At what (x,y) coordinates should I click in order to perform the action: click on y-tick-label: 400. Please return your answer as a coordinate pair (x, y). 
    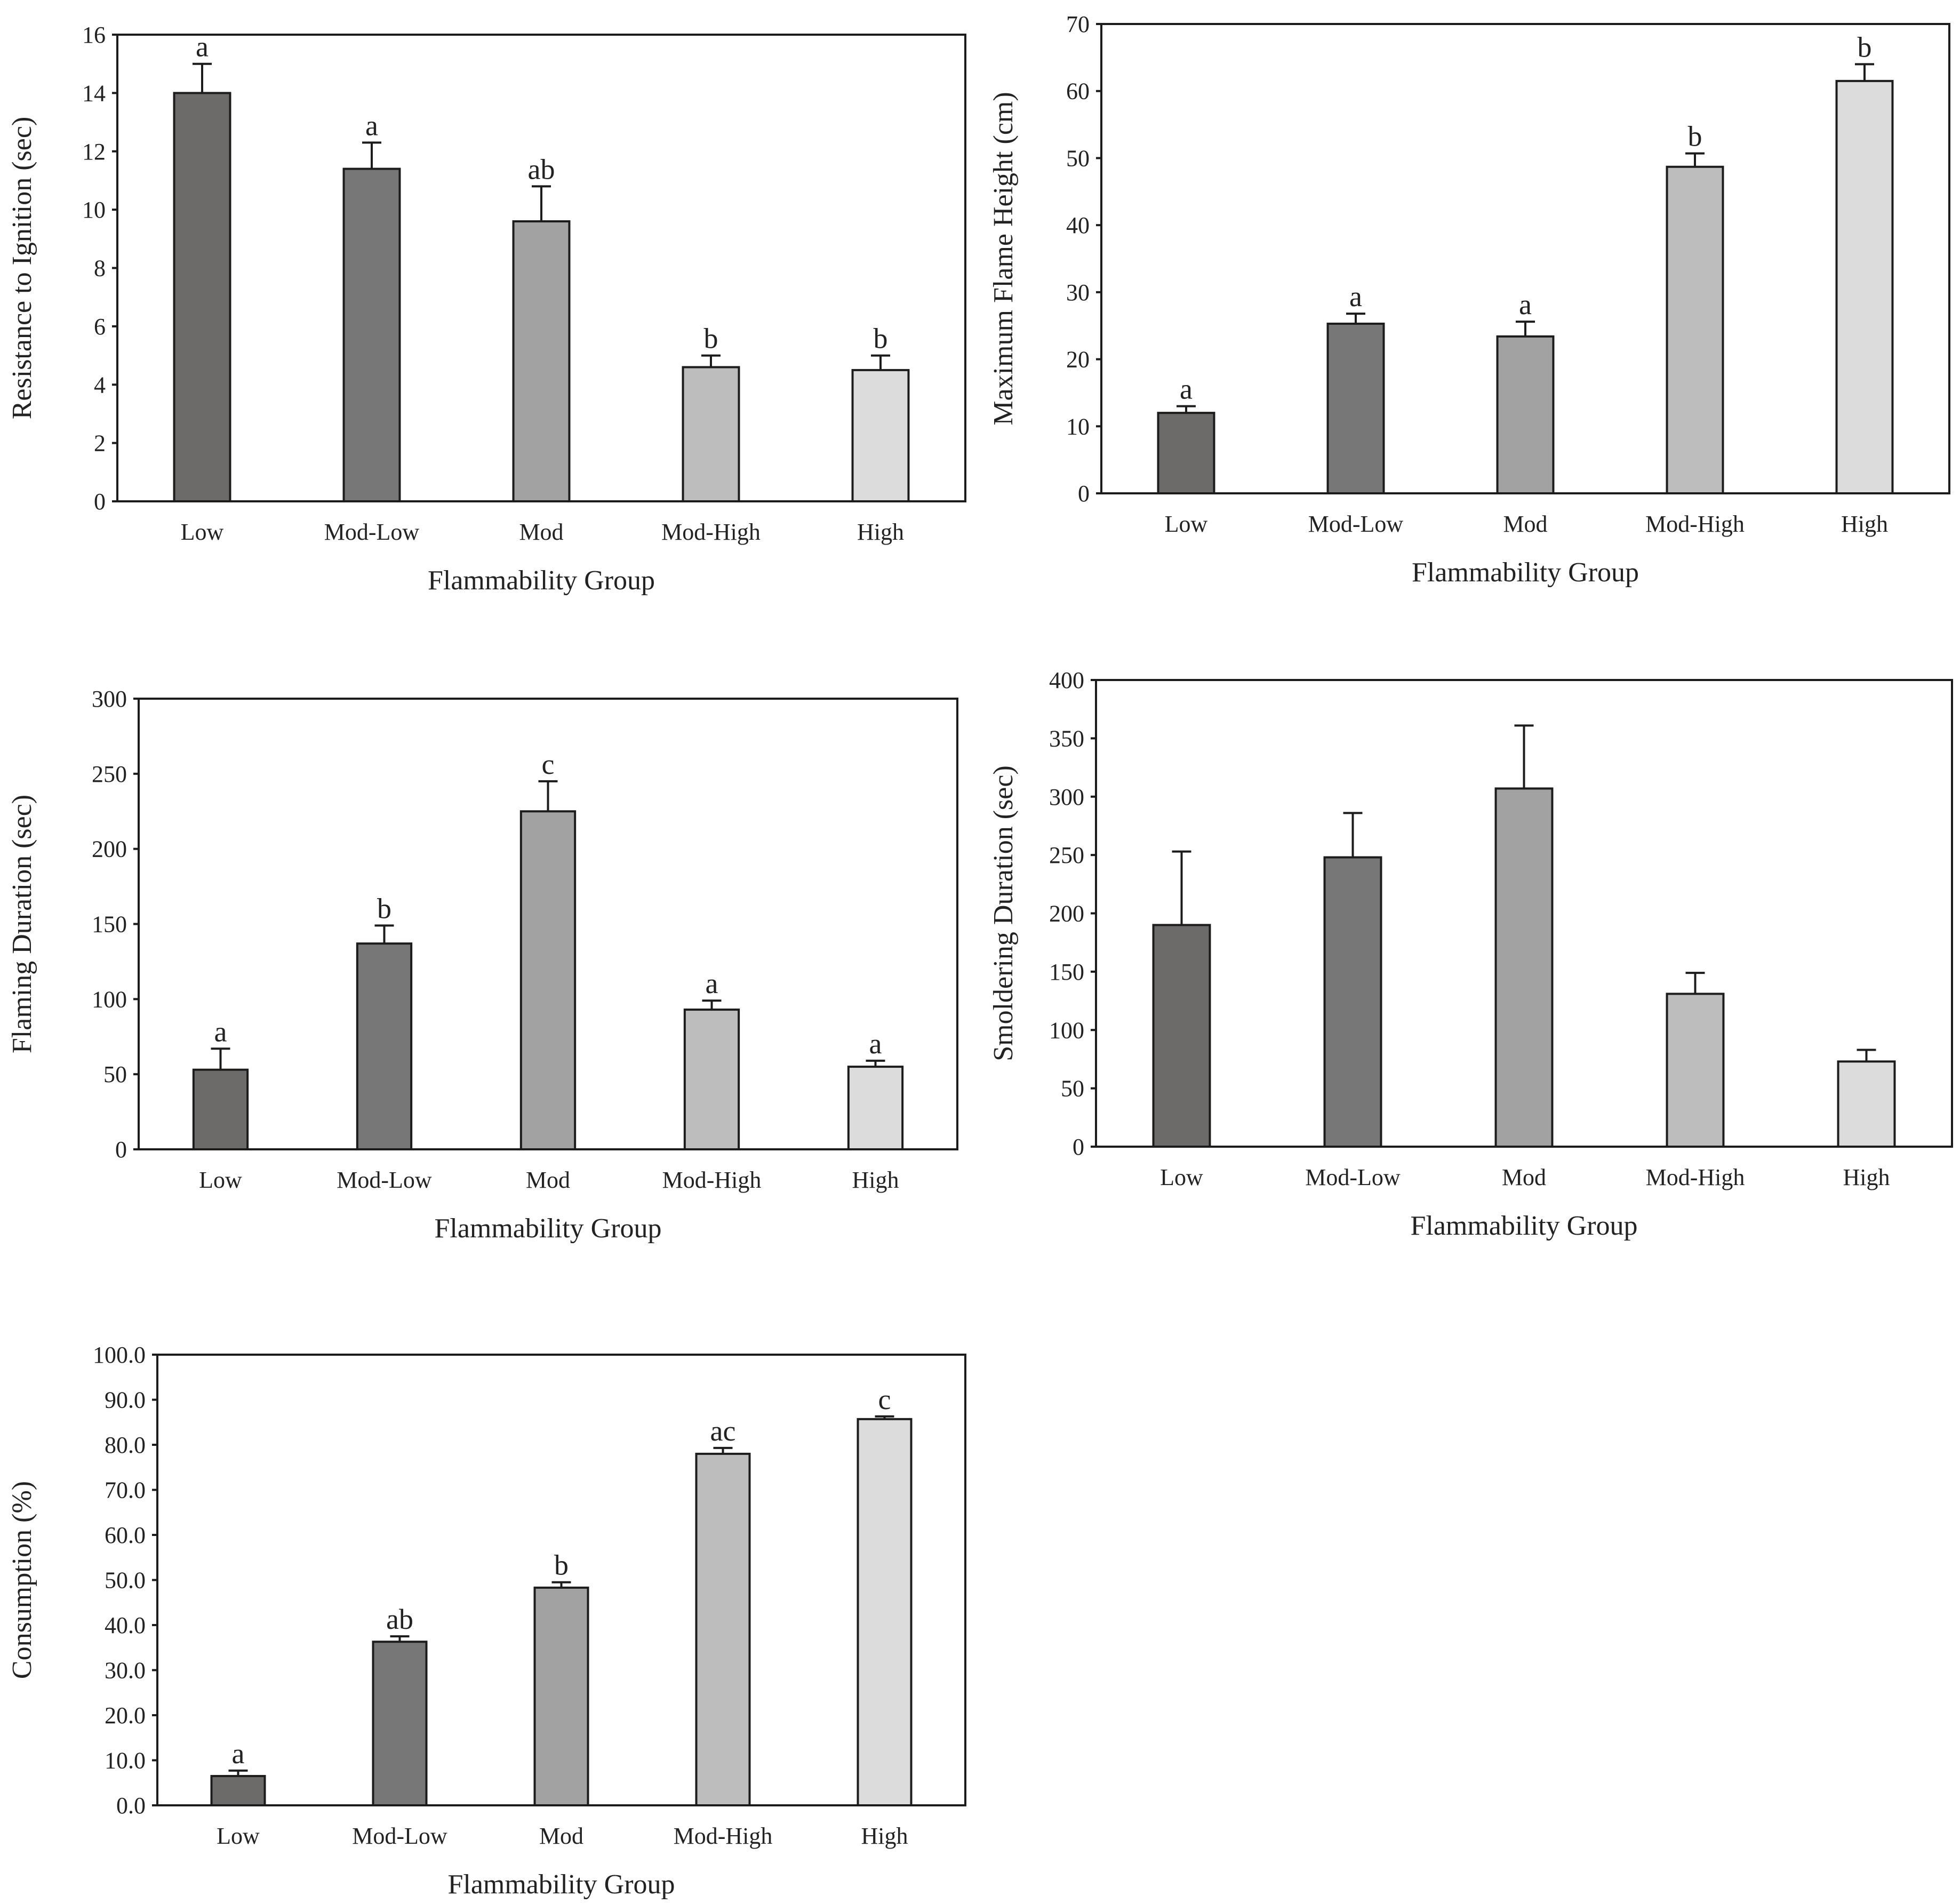
    Looking at the image, I should click on (1066, 680).